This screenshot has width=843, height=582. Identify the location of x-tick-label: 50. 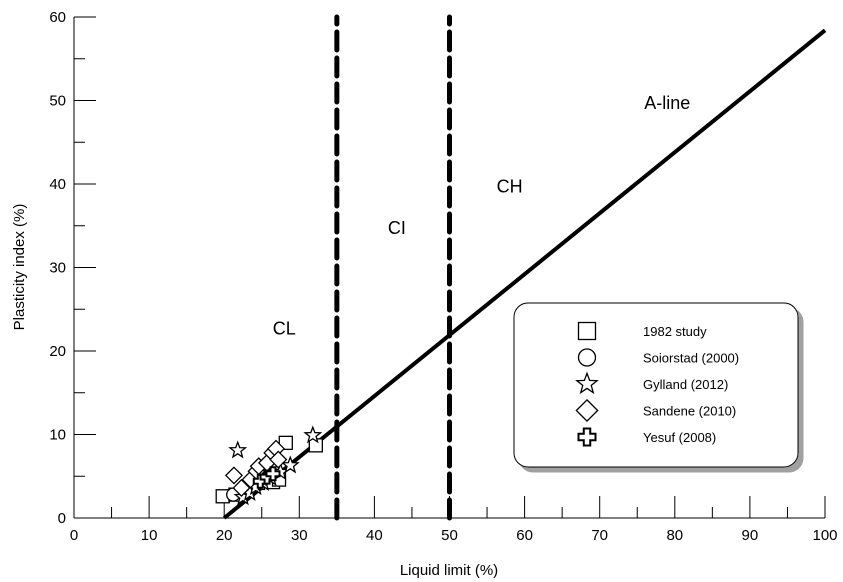
(449, 535).